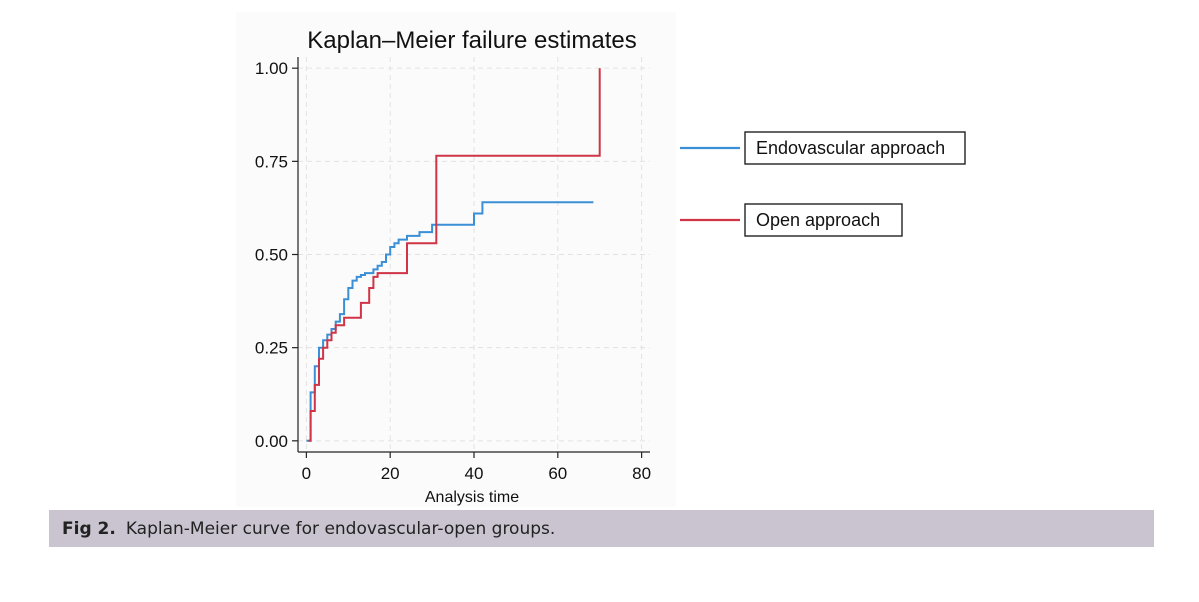 Image resolution: width=1199 pixels, height=602 pixels. Describe the element at coordinates (450, 321) in the screenshot. I see `series-line-endovascular` at that location.